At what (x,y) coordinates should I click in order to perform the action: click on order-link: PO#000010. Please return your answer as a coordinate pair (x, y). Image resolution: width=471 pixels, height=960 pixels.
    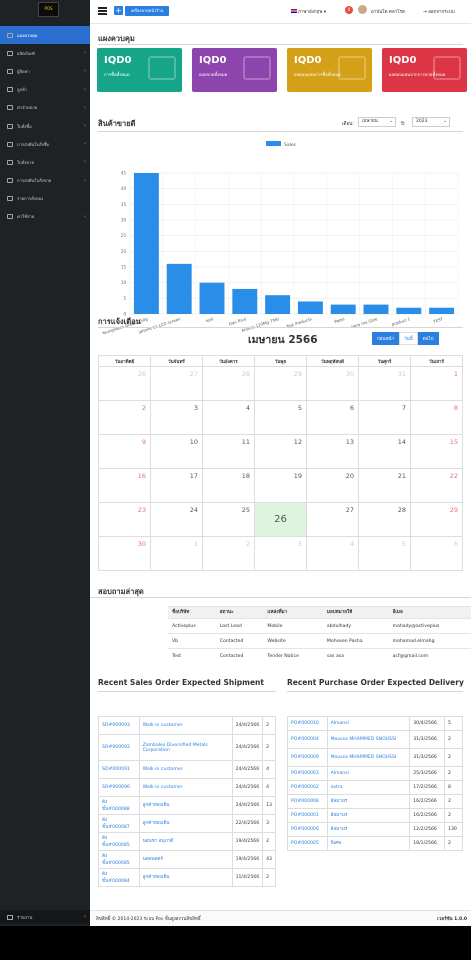
    Looking at the image, I should click on (307, 723).